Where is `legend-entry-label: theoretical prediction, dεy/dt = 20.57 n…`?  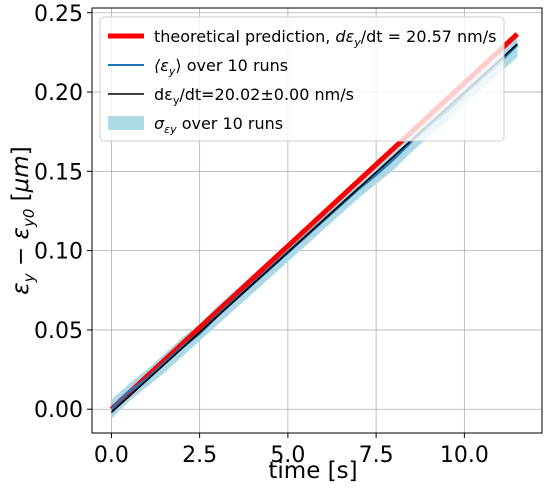 legend-entry-label: theoretical prediction, dεy/dt = 20.57 n… is located at coordinates (325, 38).